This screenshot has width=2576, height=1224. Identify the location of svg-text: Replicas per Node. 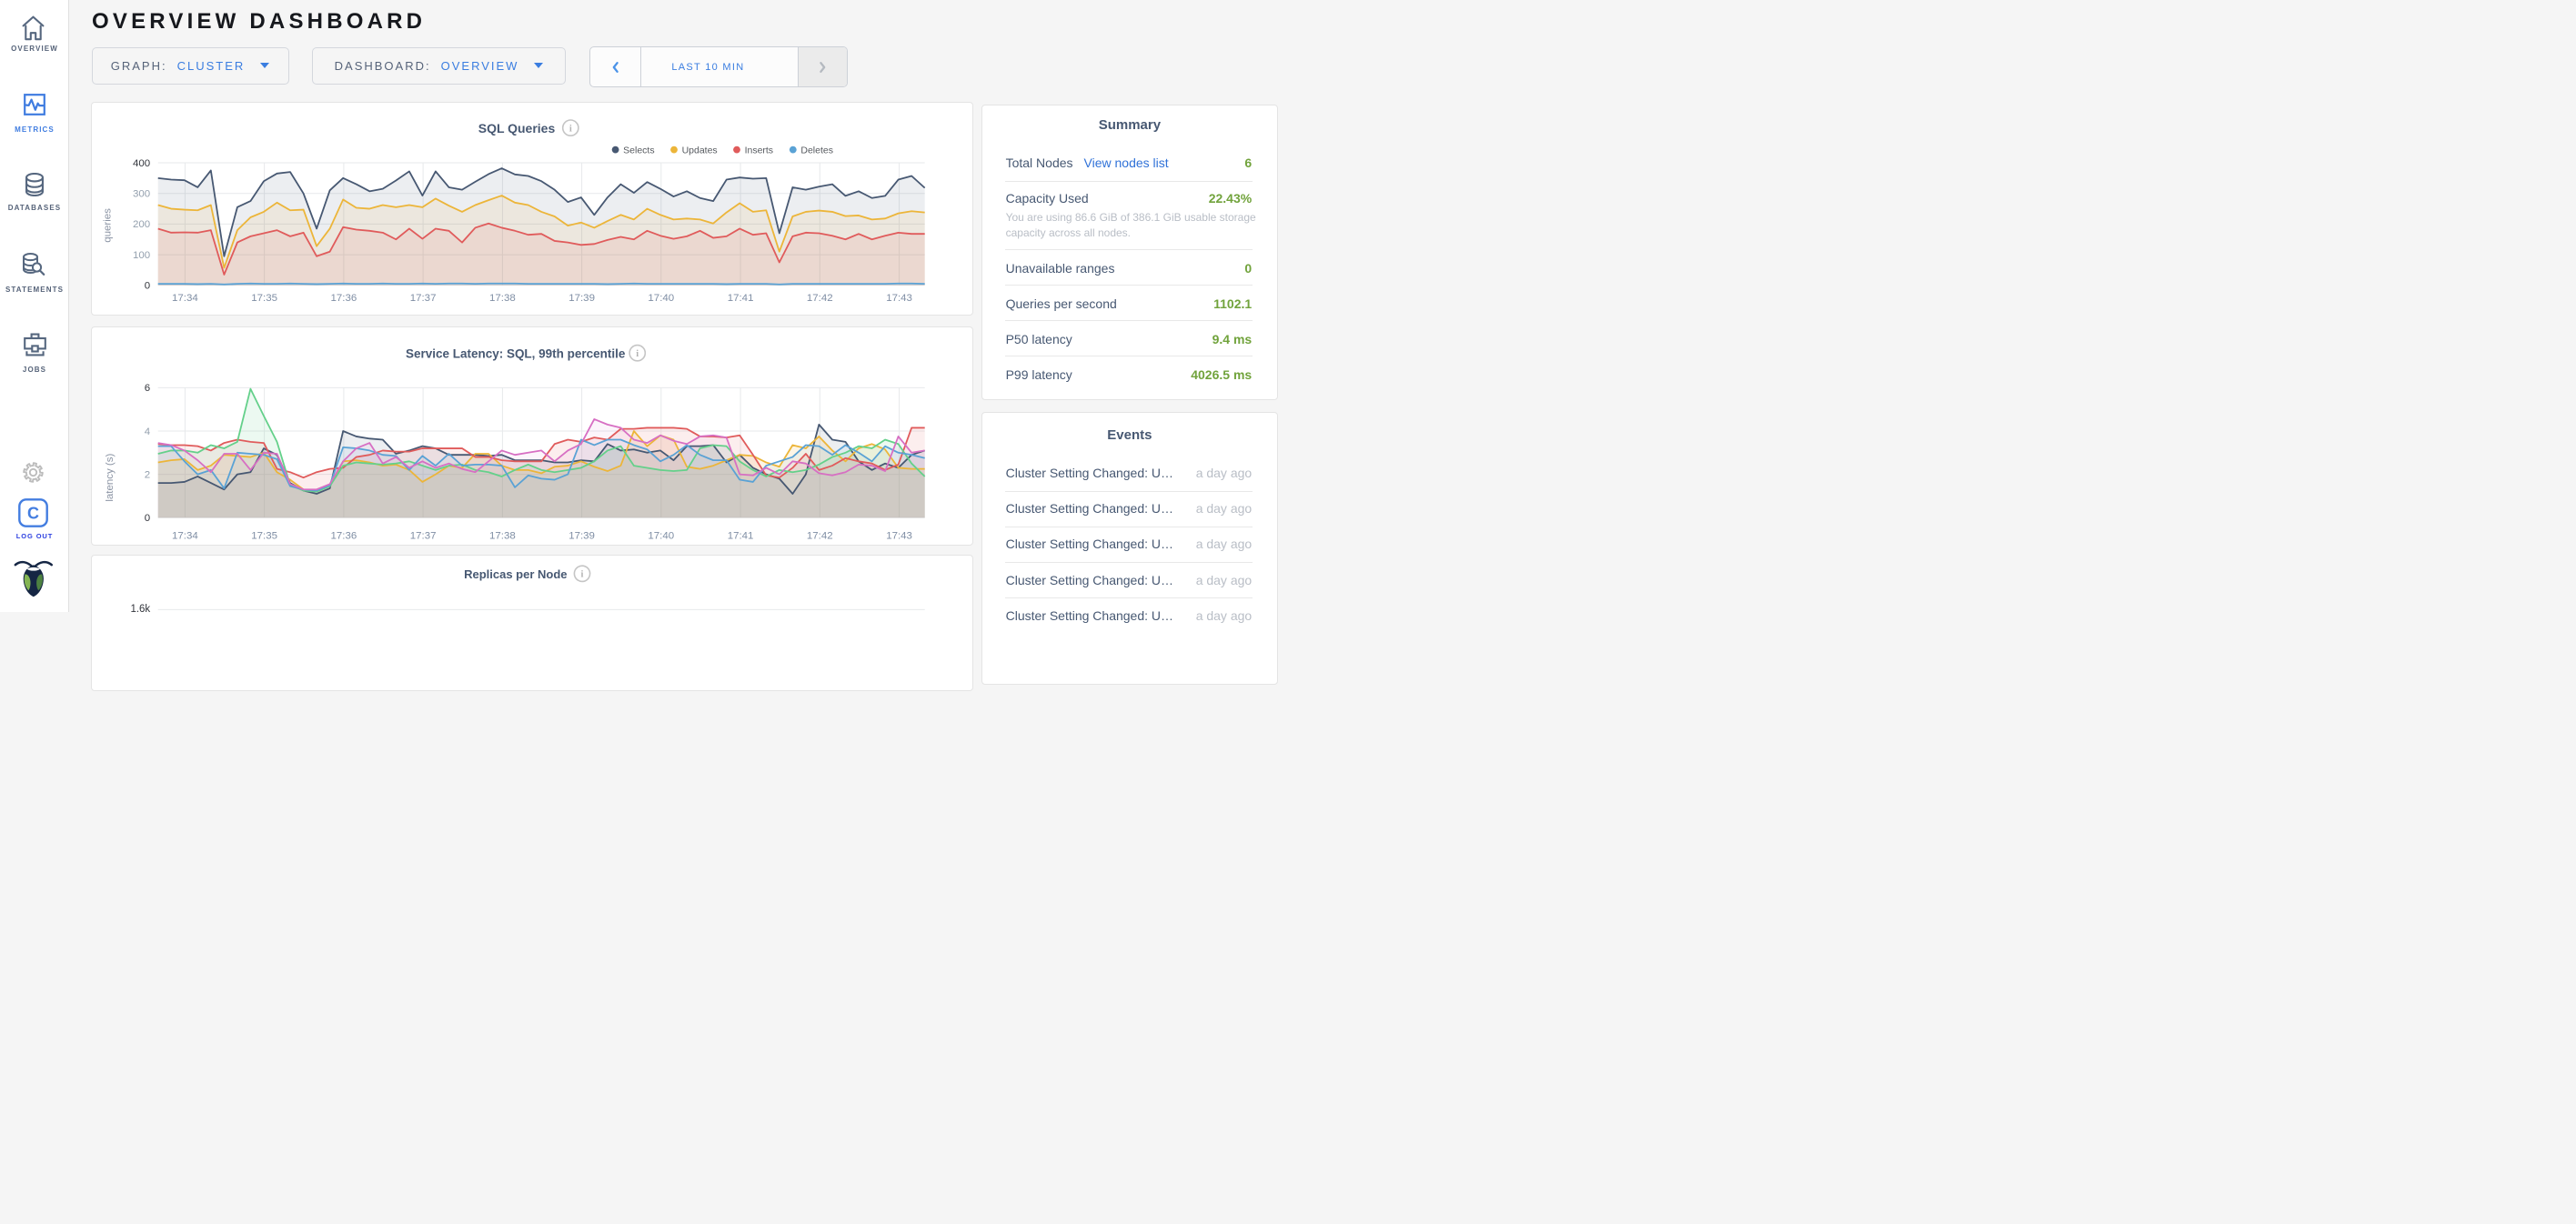
(515, 574).